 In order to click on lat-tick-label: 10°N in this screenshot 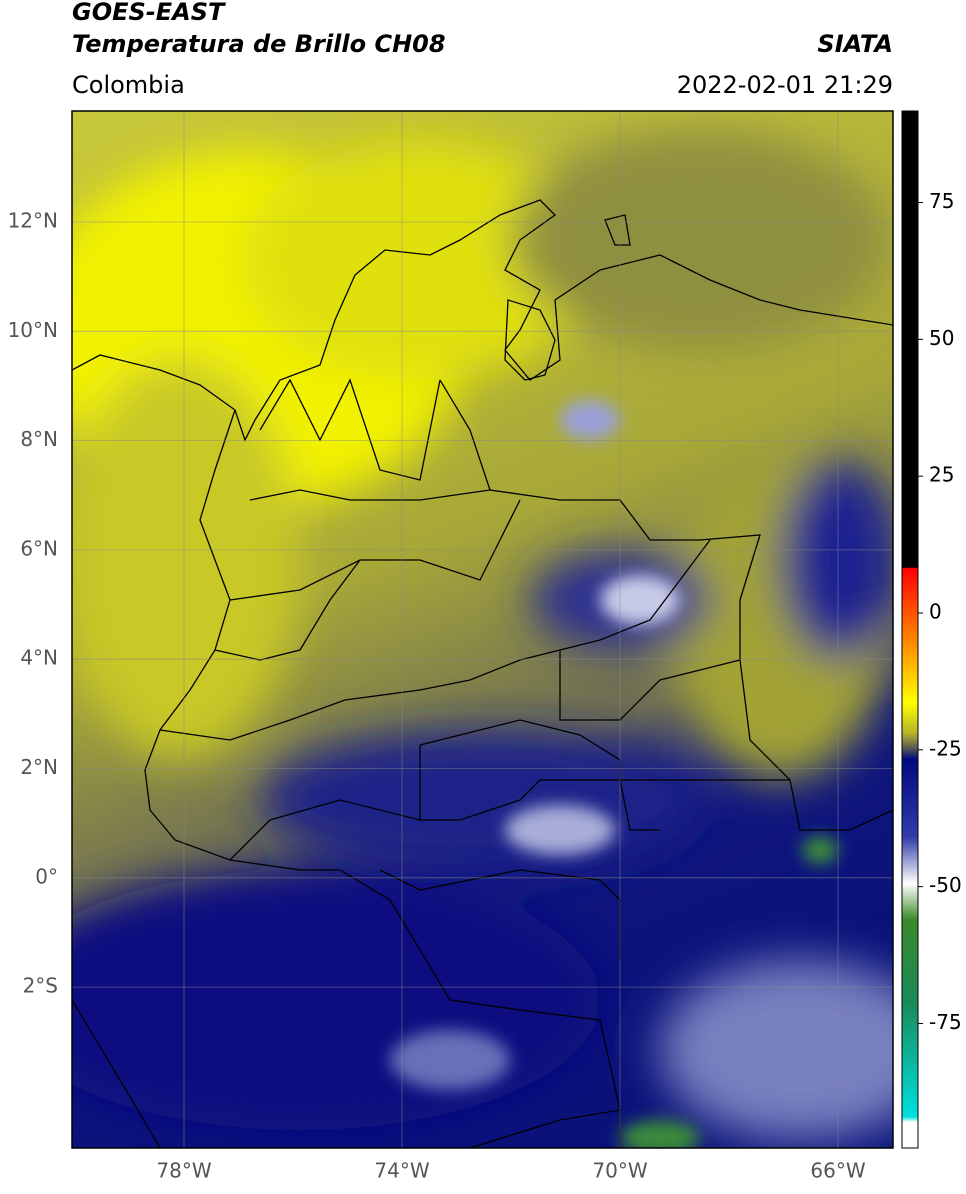, I will do `click(33, 330)`.